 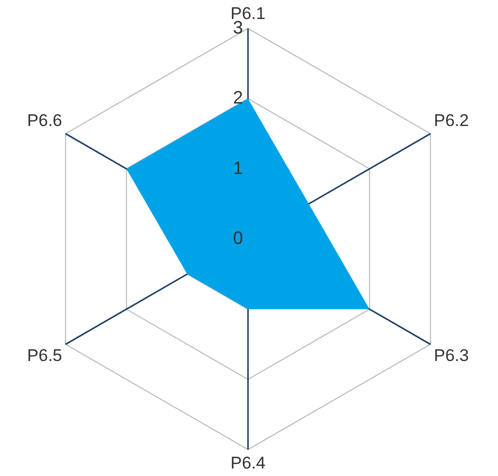 I want to click on y-tick-label: 1, so click(x=237, y=168).